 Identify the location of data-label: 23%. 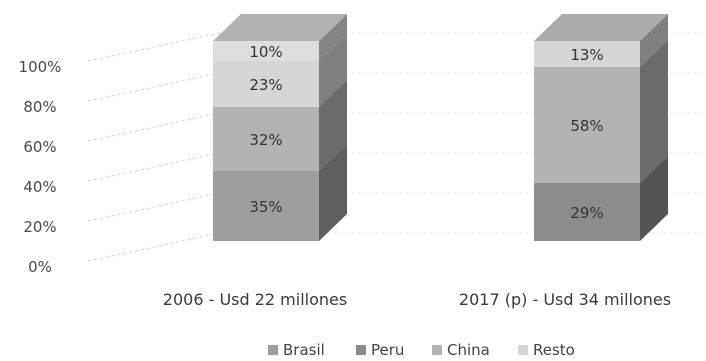
(265, 85).